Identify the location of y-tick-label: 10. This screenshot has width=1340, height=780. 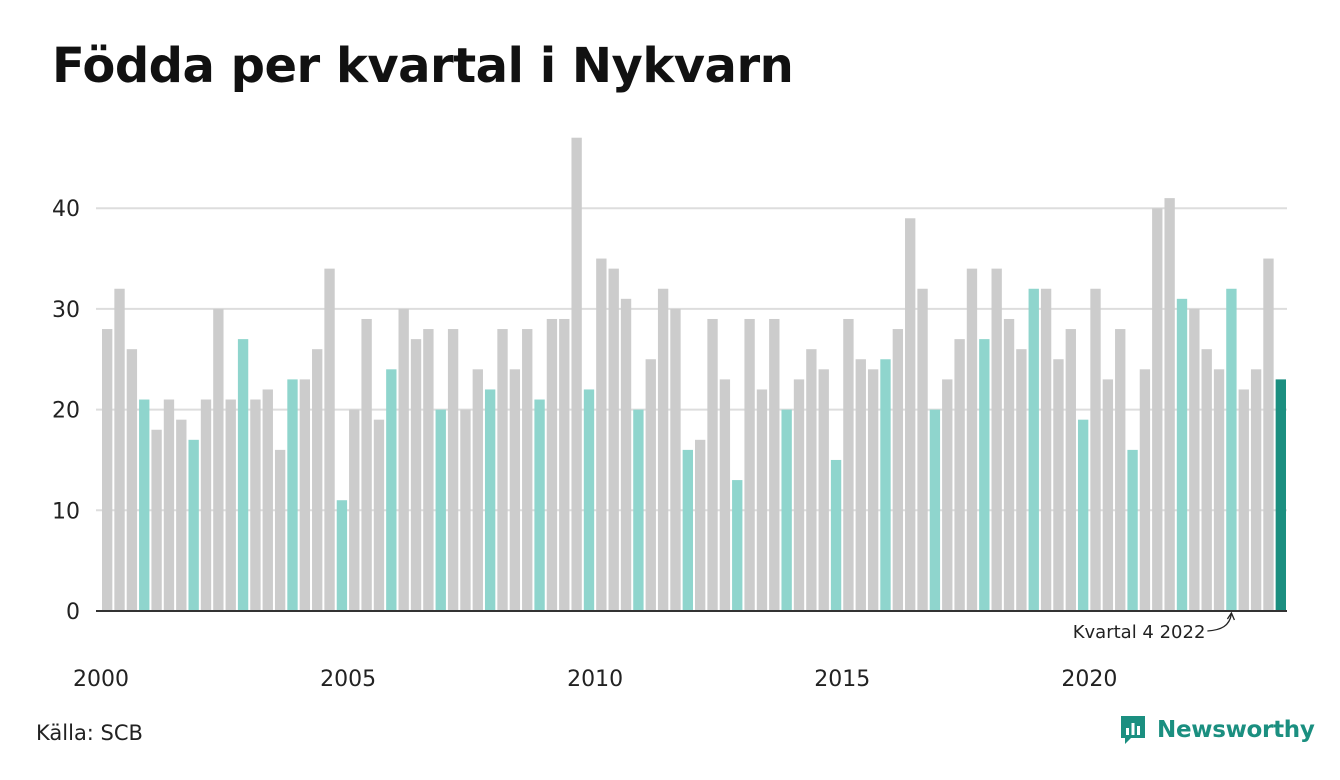
(66, 511).